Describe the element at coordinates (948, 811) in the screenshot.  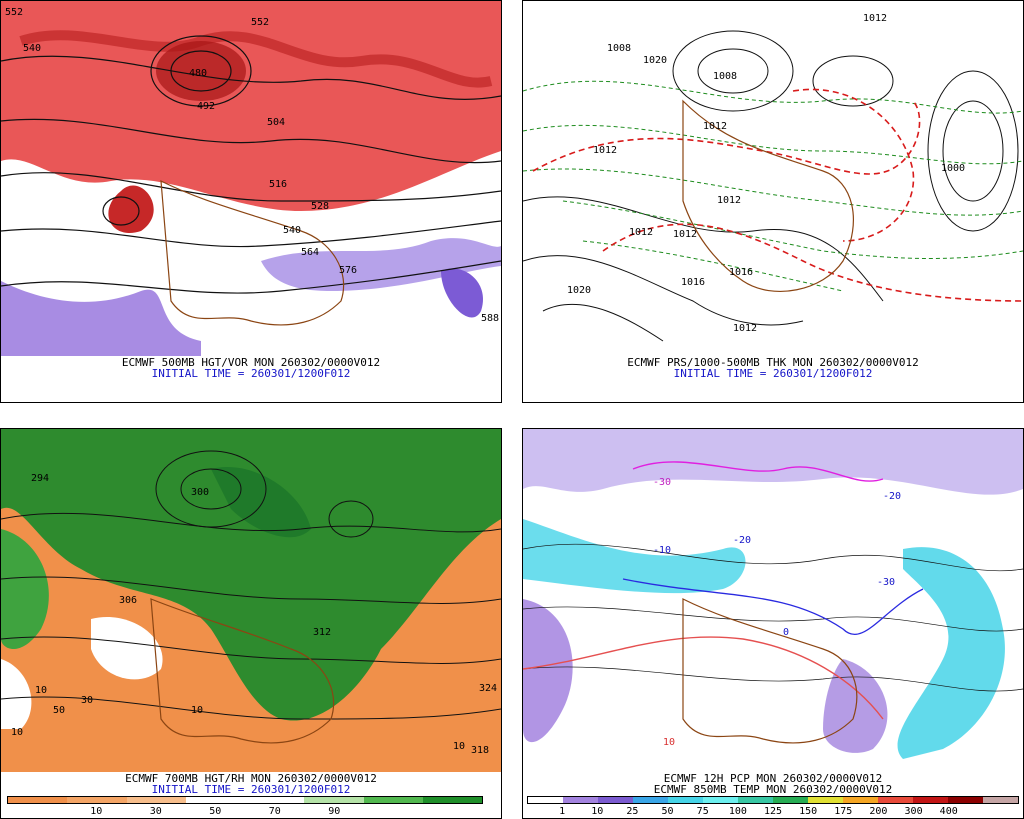
I see `colorbar-label: 400` at that location.